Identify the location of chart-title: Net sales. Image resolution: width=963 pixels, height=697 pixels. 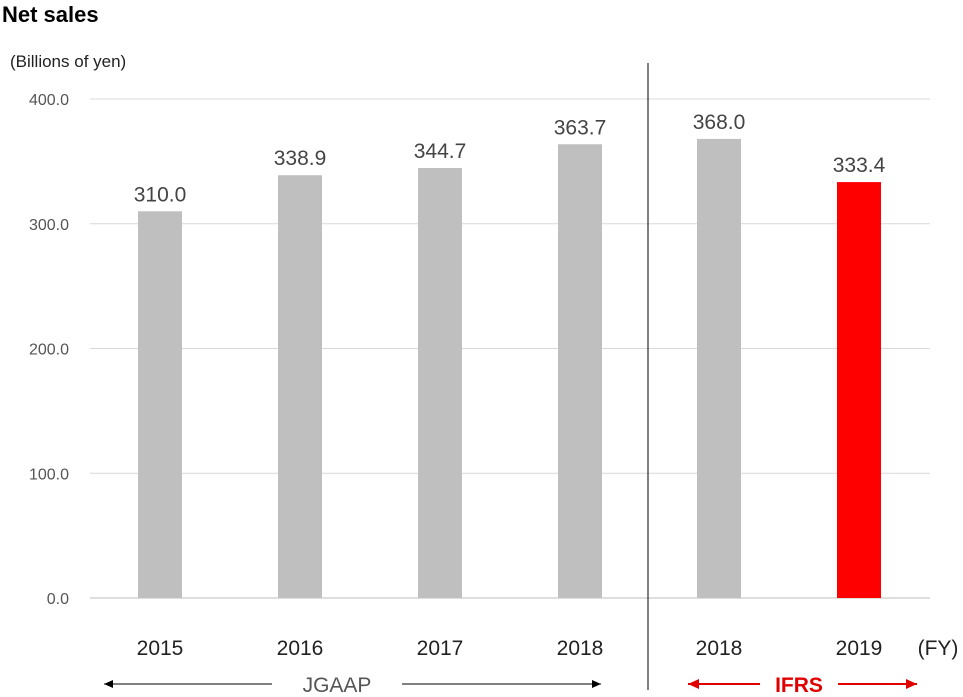
(50, 14).